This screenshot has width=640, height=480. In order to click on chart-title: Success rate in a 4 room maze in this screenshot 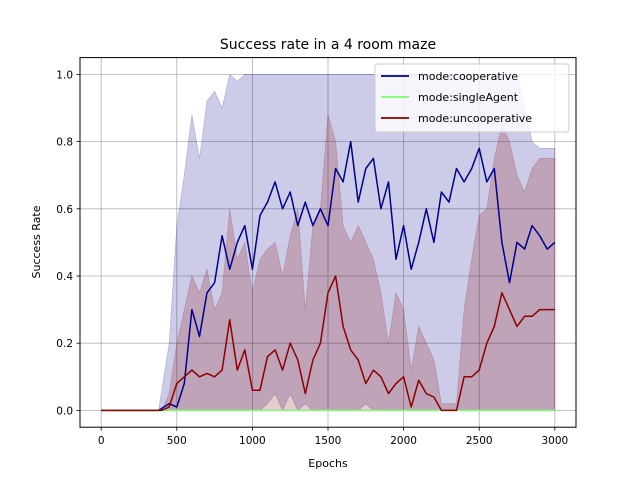, I will do `click(328, 45)`.